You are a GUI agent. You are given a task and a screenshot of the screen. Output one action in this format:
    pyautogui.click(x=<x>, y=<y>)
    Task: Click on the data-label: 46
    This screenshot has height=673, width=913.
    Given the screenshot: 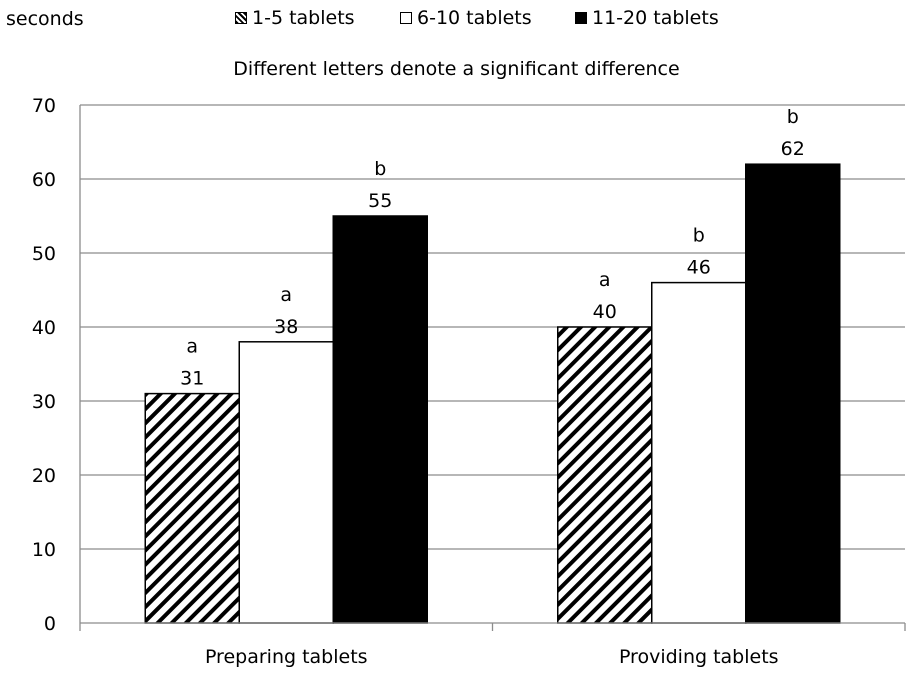 What is the action you would take?
    pyautogui.click(x=699, y=268)
    